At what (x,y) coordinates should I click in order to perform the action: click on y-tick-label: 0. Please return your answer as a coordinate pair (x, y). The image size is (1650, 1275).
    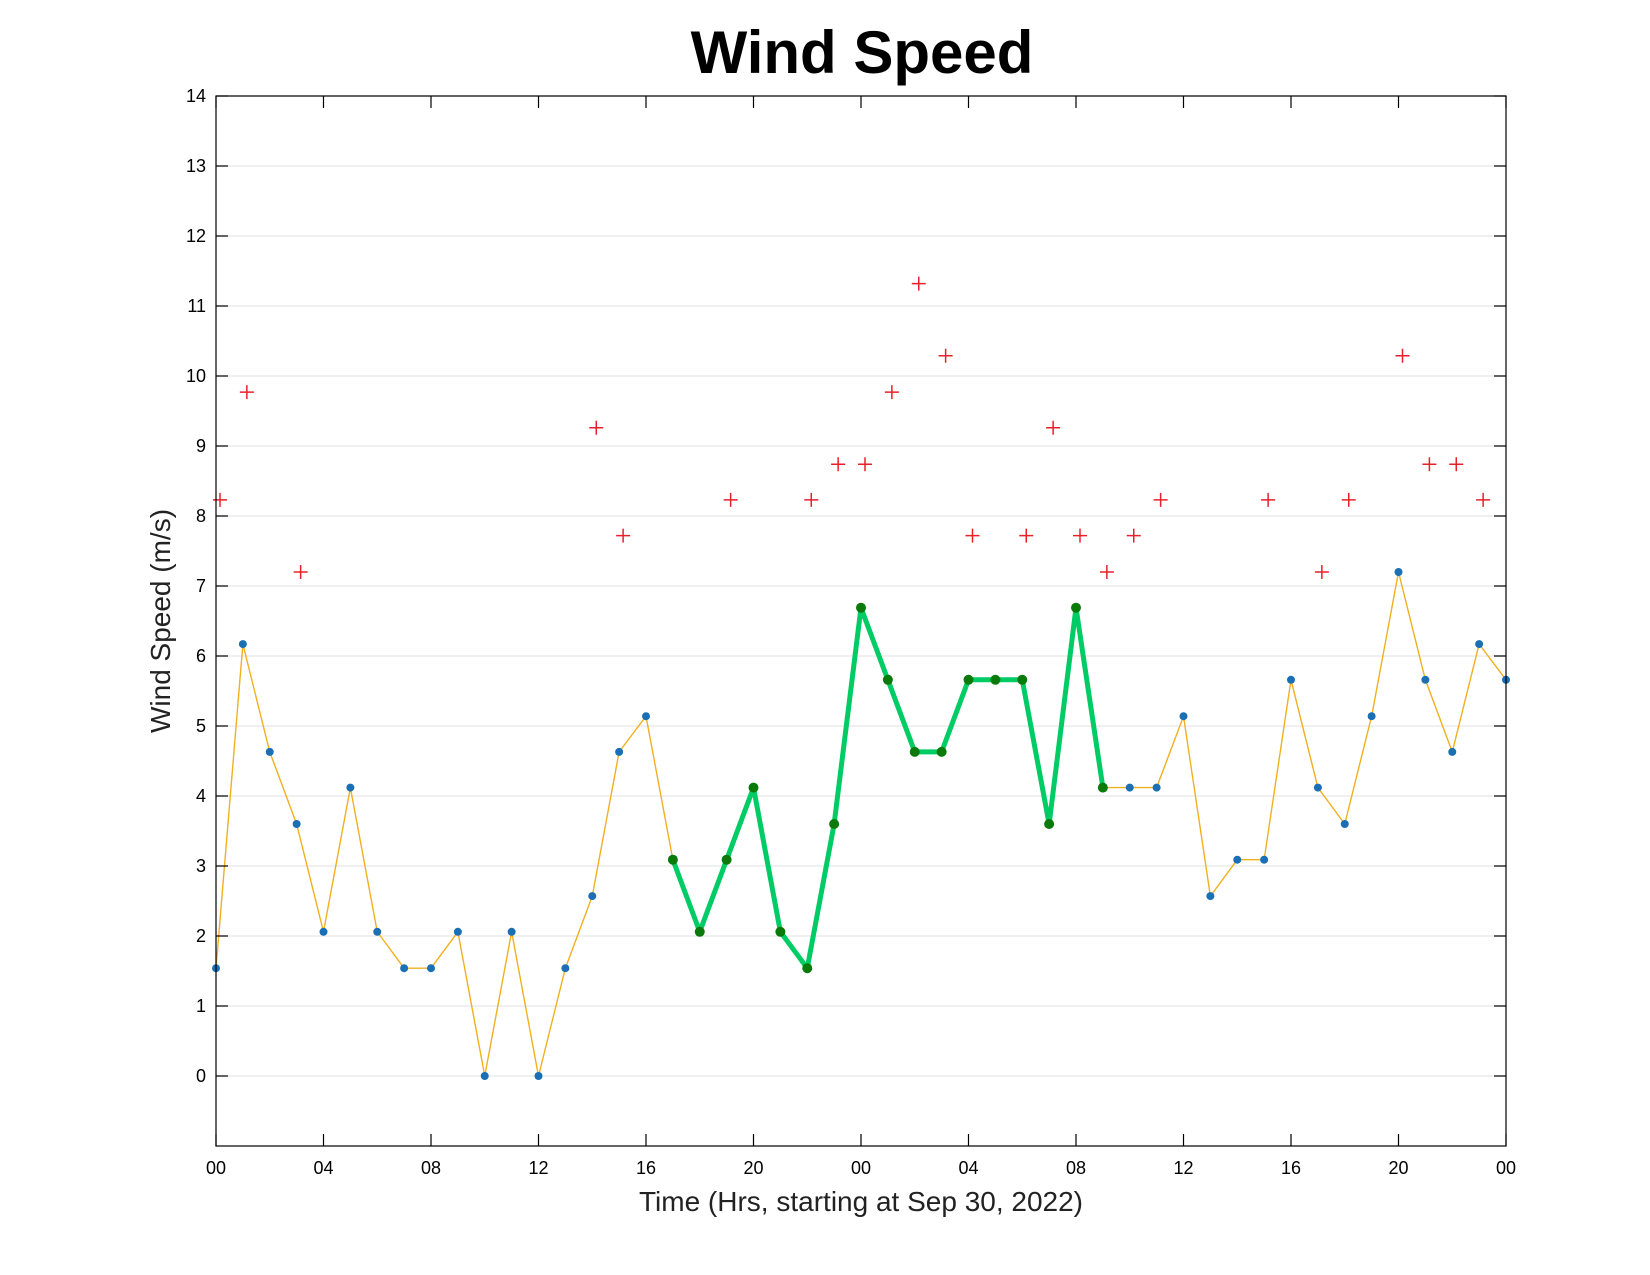
    Looking at the image, I should click on (201, 1076).